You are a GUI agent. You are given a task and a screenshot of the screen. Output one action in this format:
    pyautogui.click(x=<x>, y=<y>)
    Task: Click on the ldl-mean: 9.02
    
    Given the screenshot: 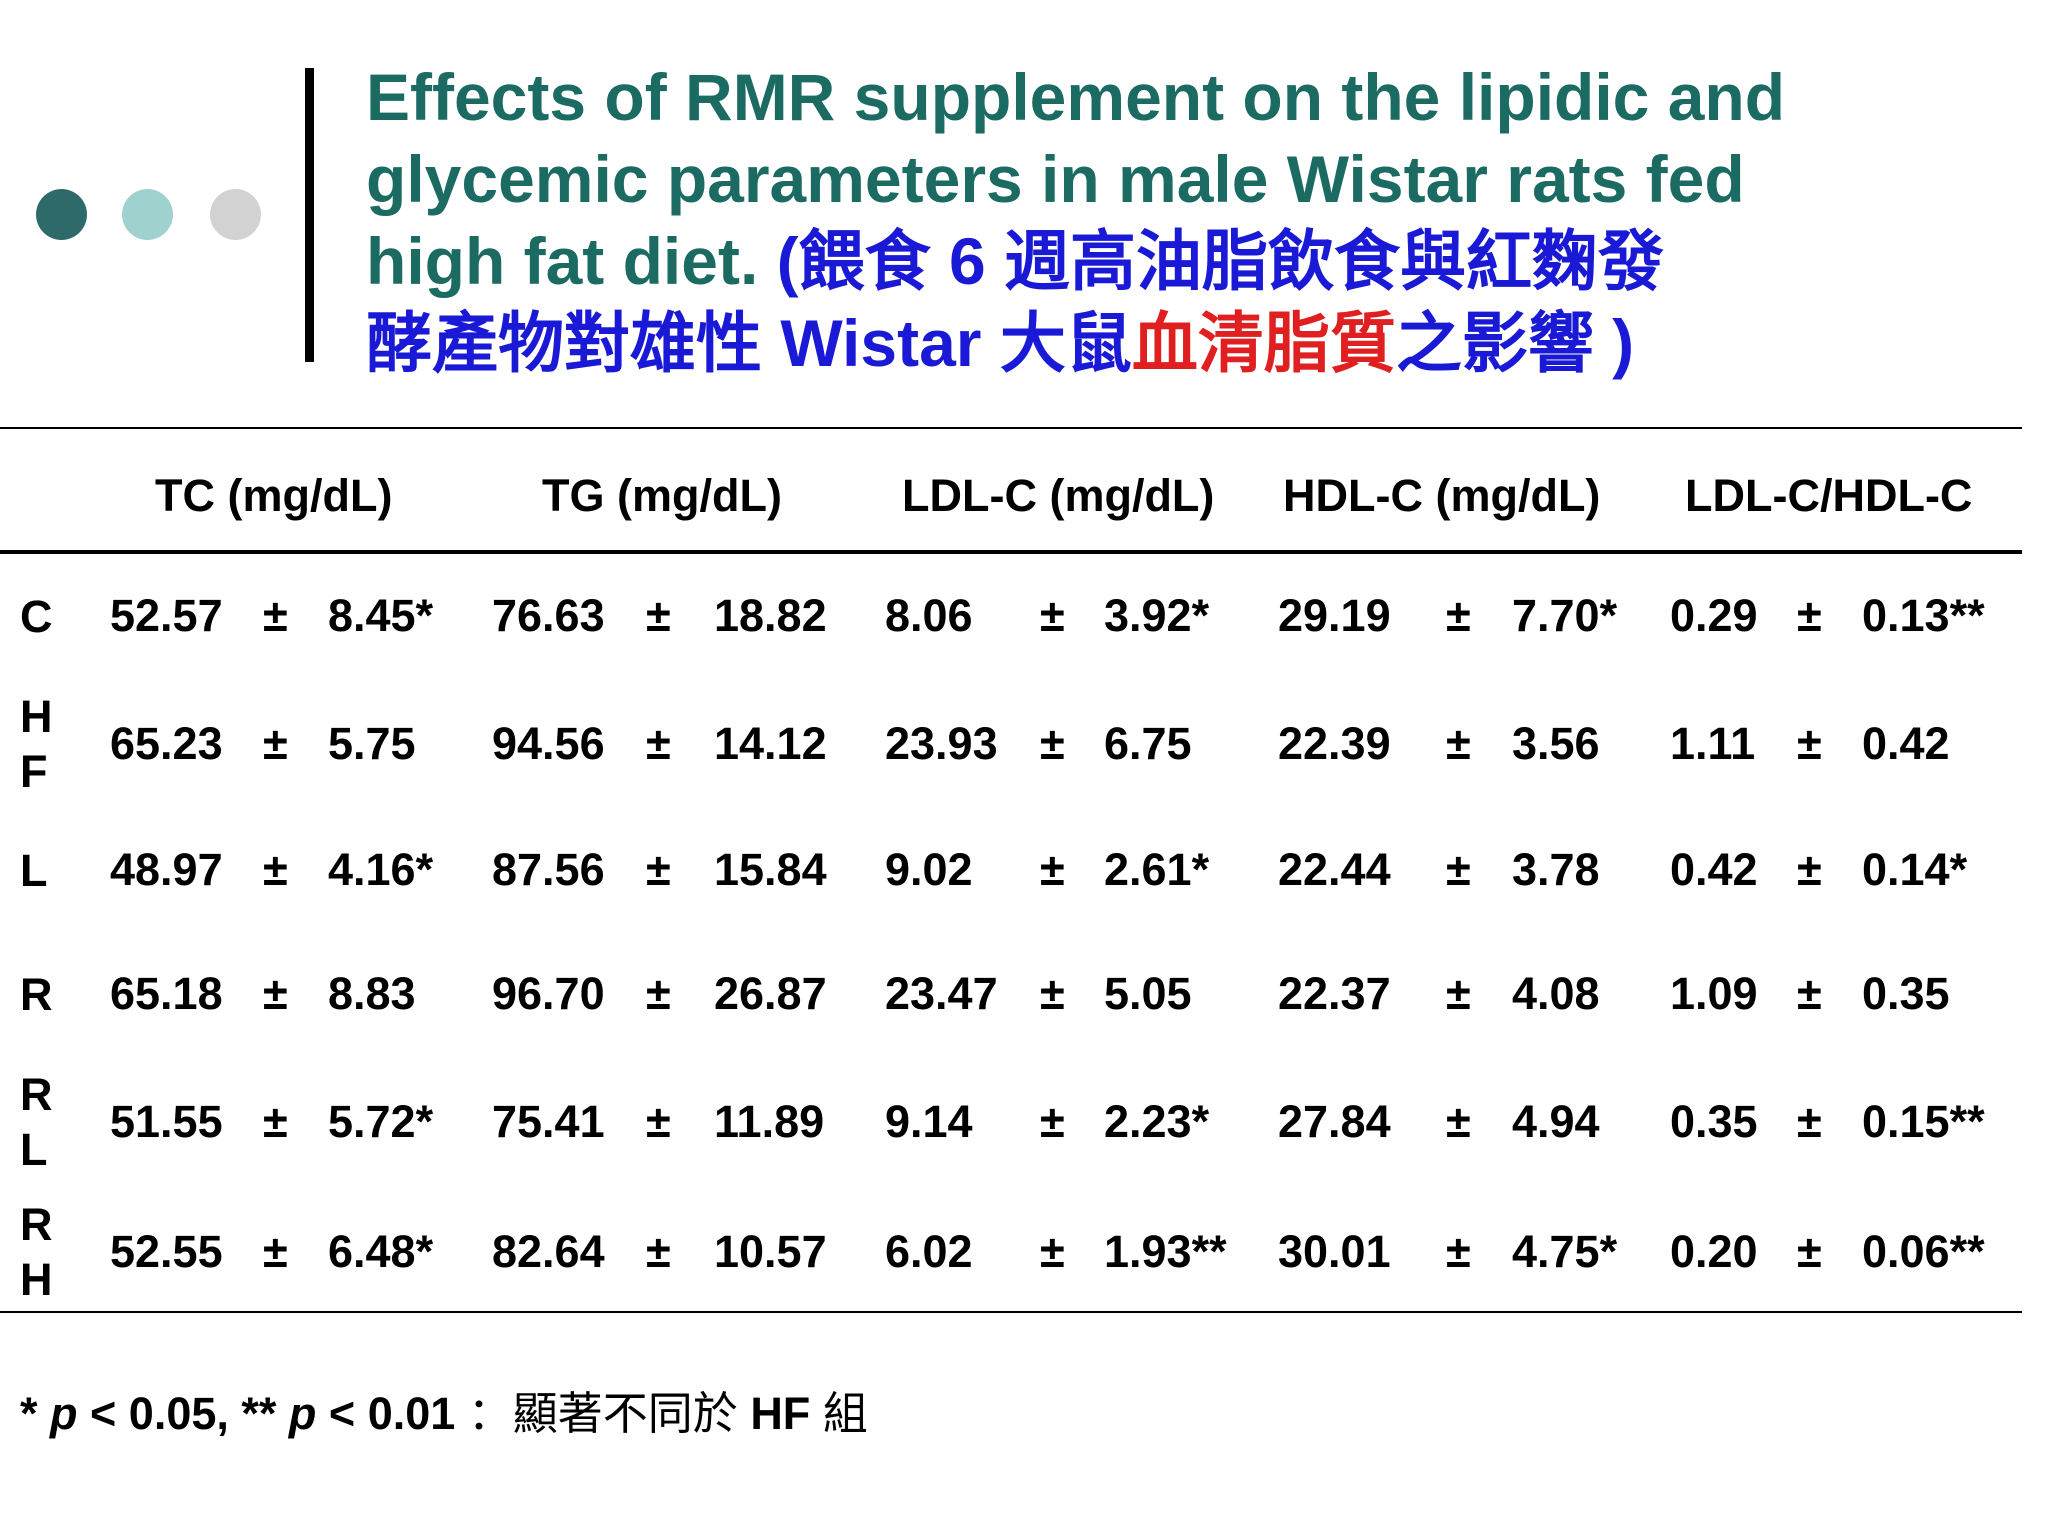 What is the action you would take?
    pyautogui.click(x=929, y=869)
    